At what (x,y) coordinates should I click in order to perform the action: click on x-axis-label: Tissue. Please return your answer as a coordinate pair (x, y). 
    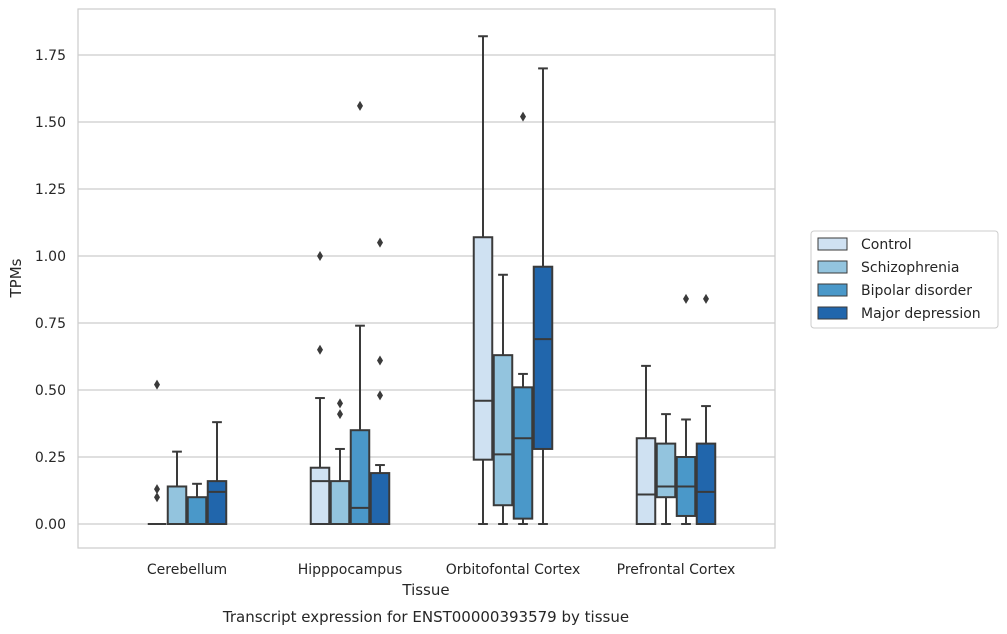
    Looking at the image, I should click on (425, 590).